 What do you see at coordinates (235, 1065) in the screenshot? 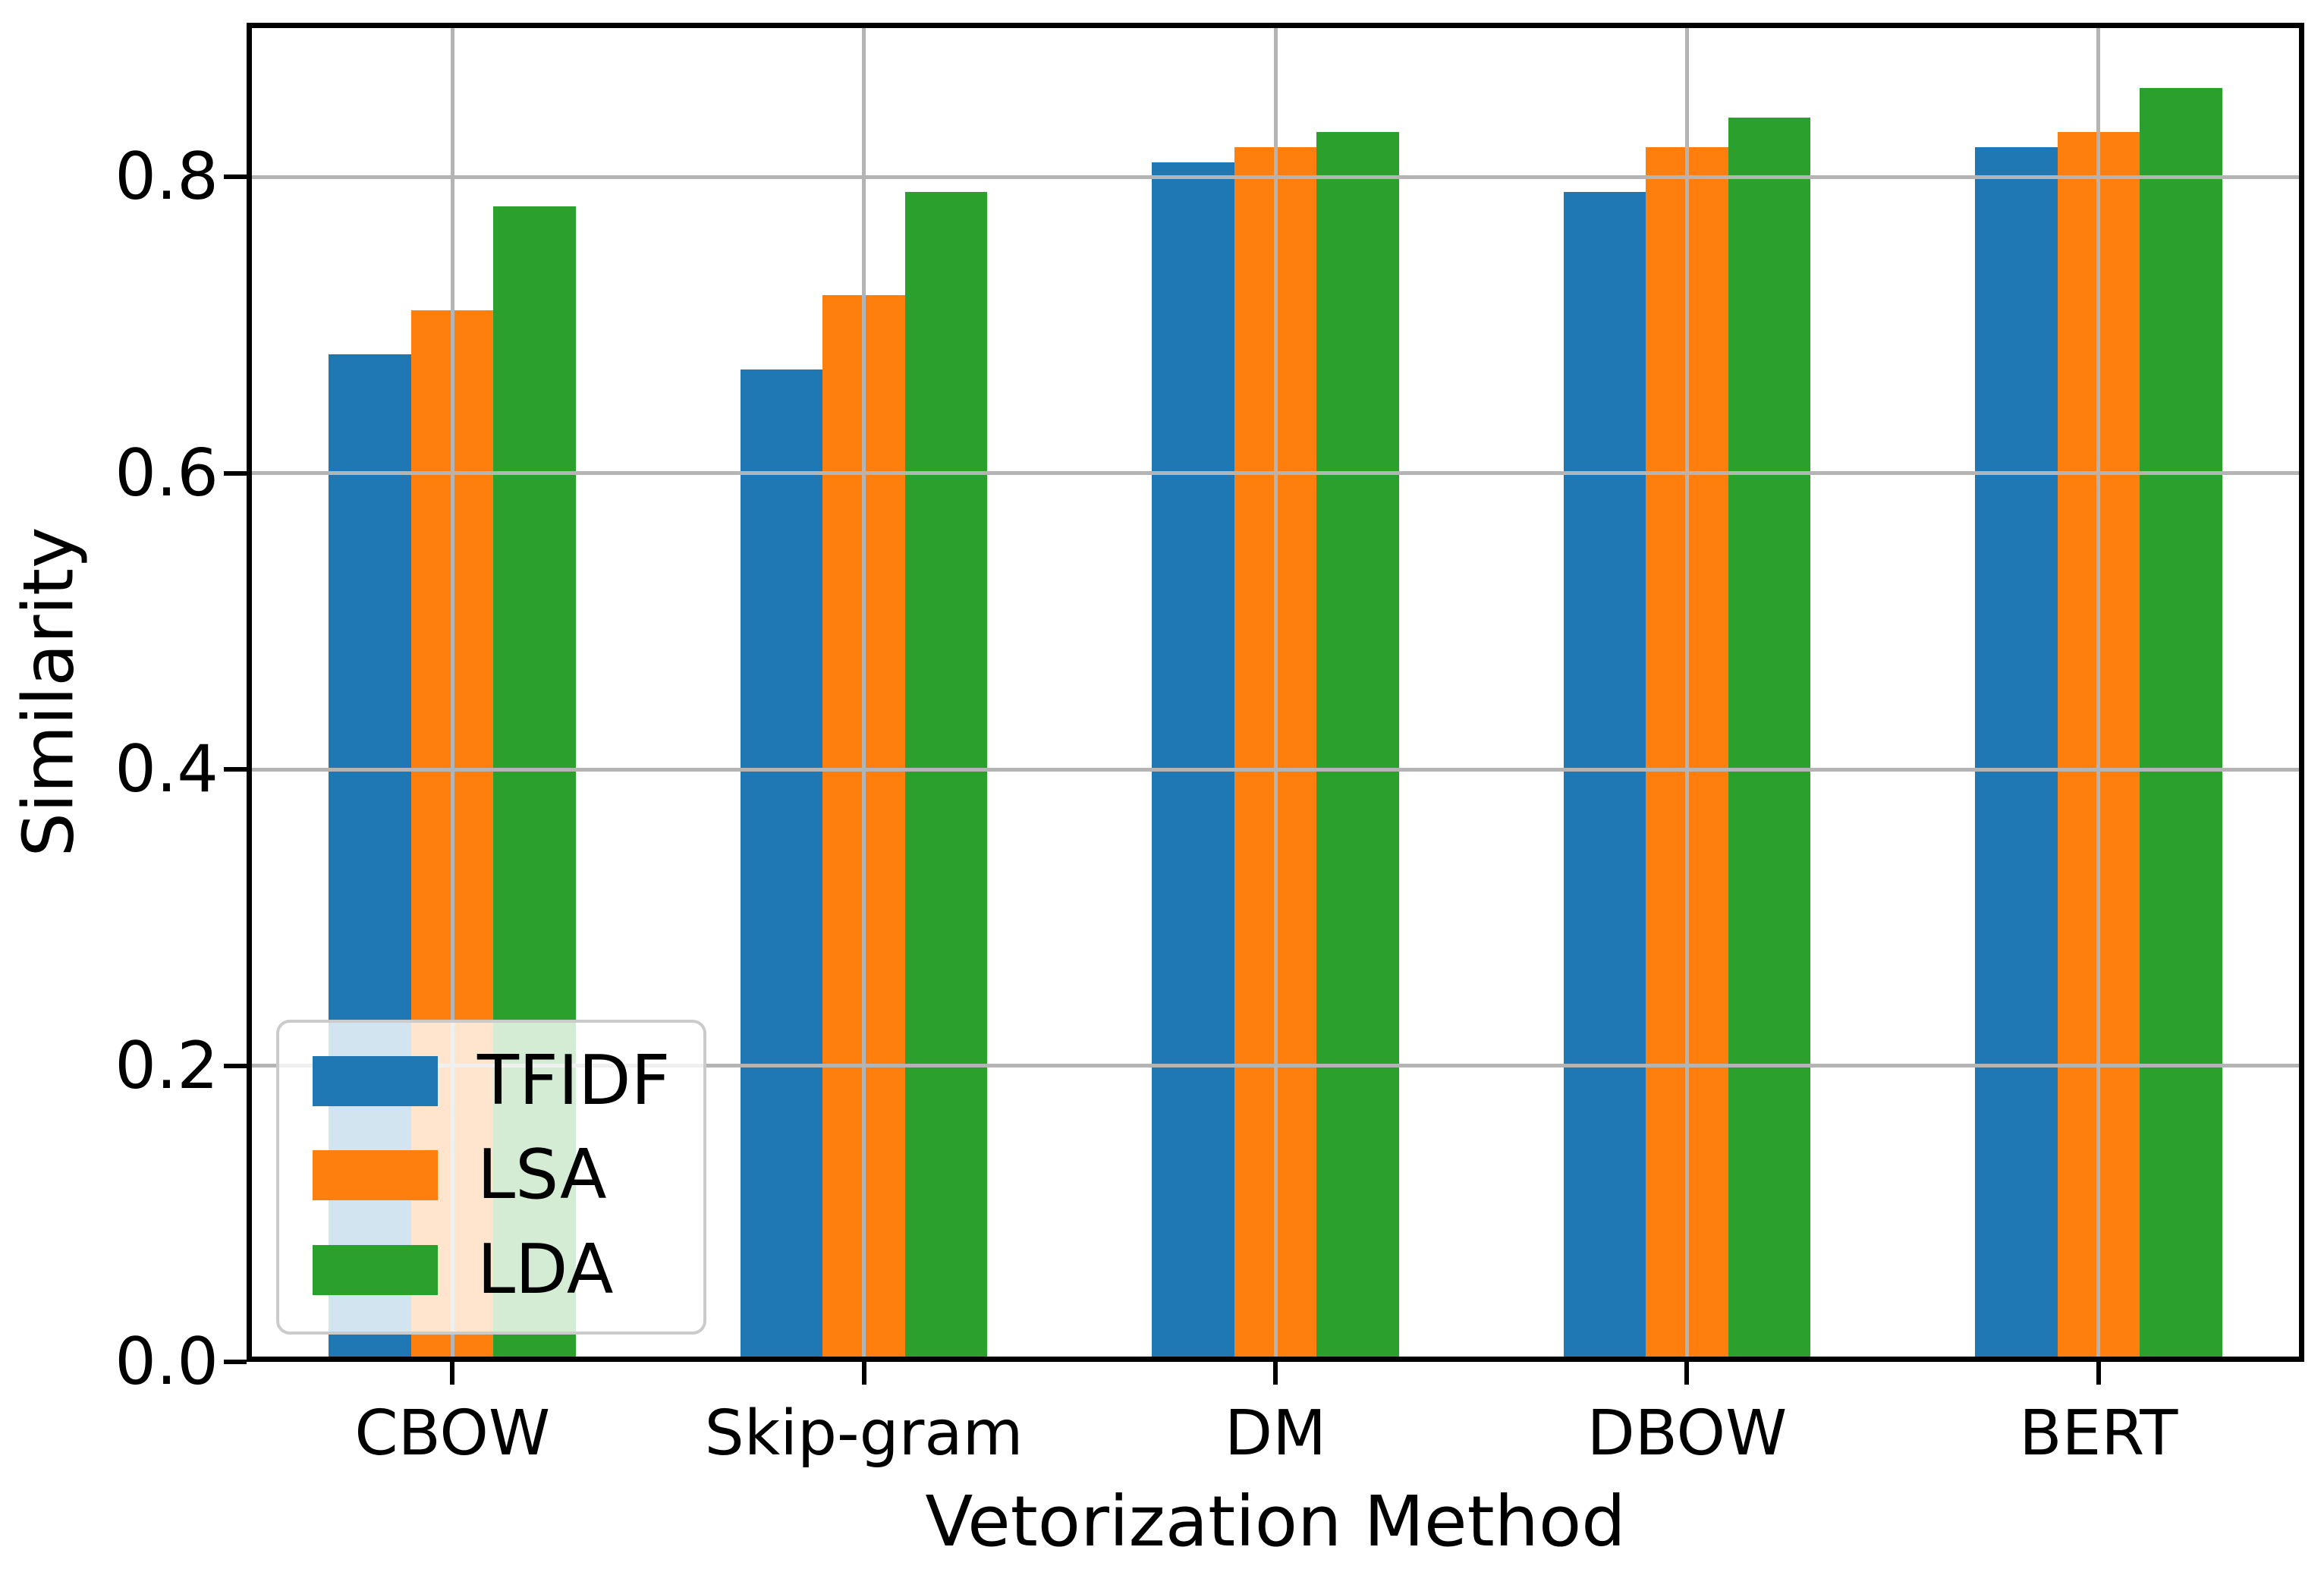
I see `y-tick-mark-0.2` at bounding box center [235, 1065].